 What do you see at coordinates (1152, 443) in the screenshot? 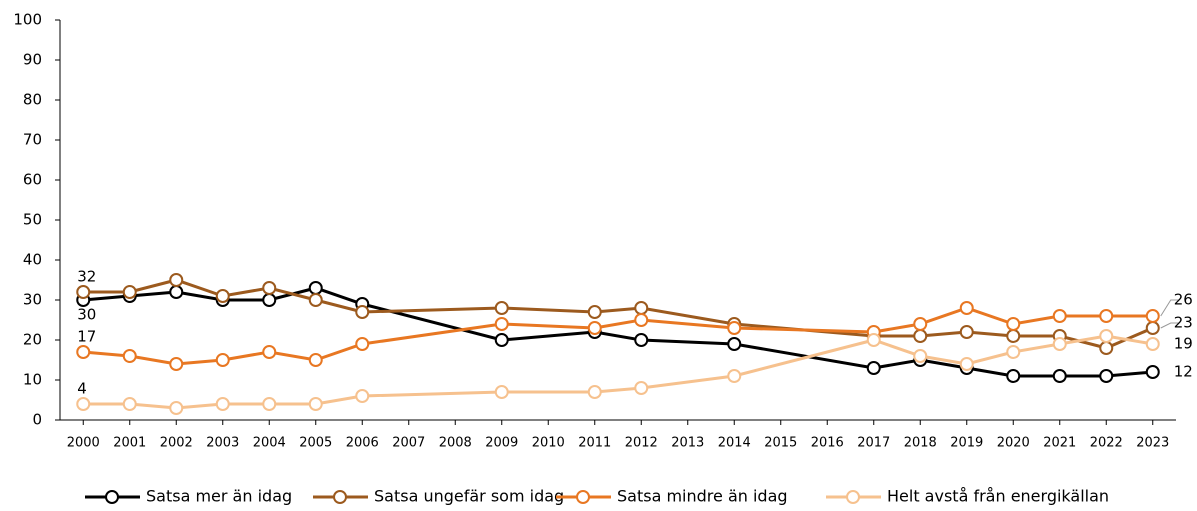
I see `x-tick-label: 2023` at bounding box center [1152, 443].